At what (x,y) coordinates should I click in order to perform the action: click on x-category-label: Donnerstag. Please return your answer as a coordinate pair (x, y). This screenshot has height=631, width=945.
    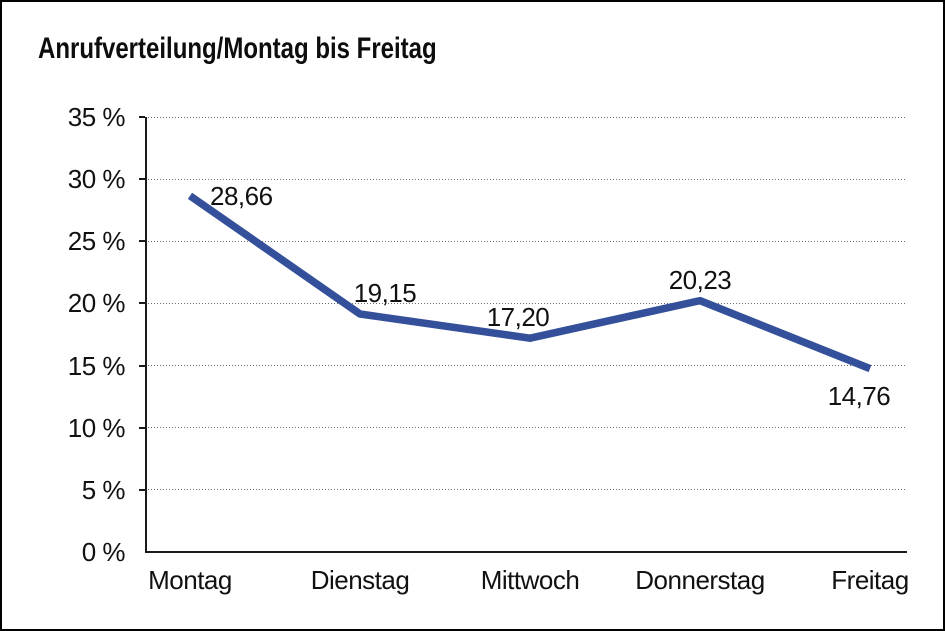
    Looking at the image, I should click on (700, 580).